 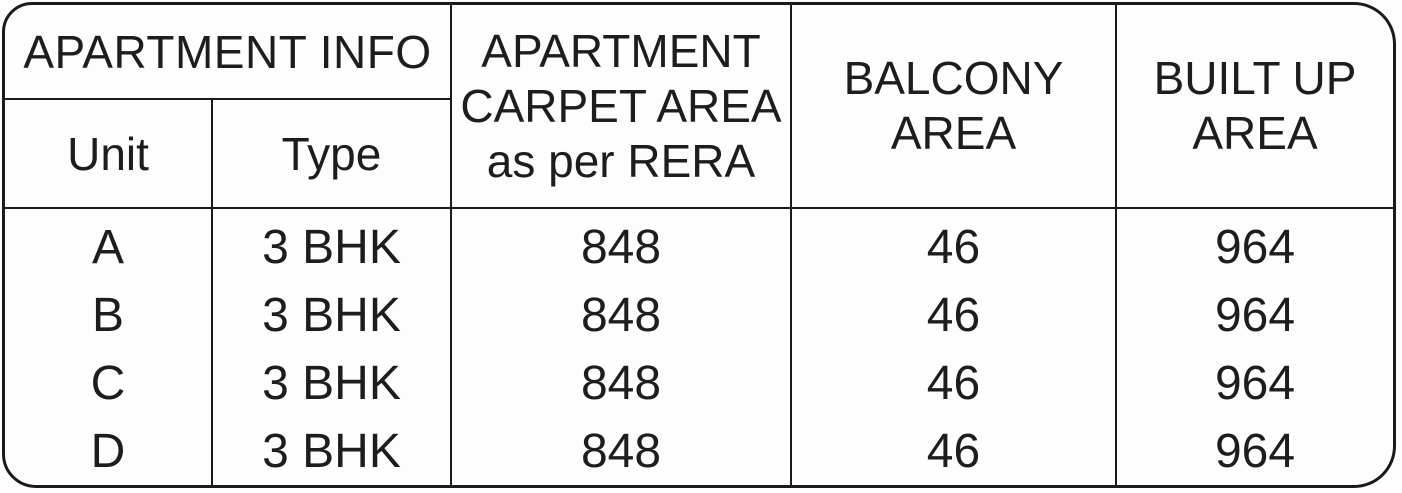 What do you see at coordinates (1255, 451) in the screenshot?
I see `builtup-cell-row-d: 964` at bounding box center [1255, 451].